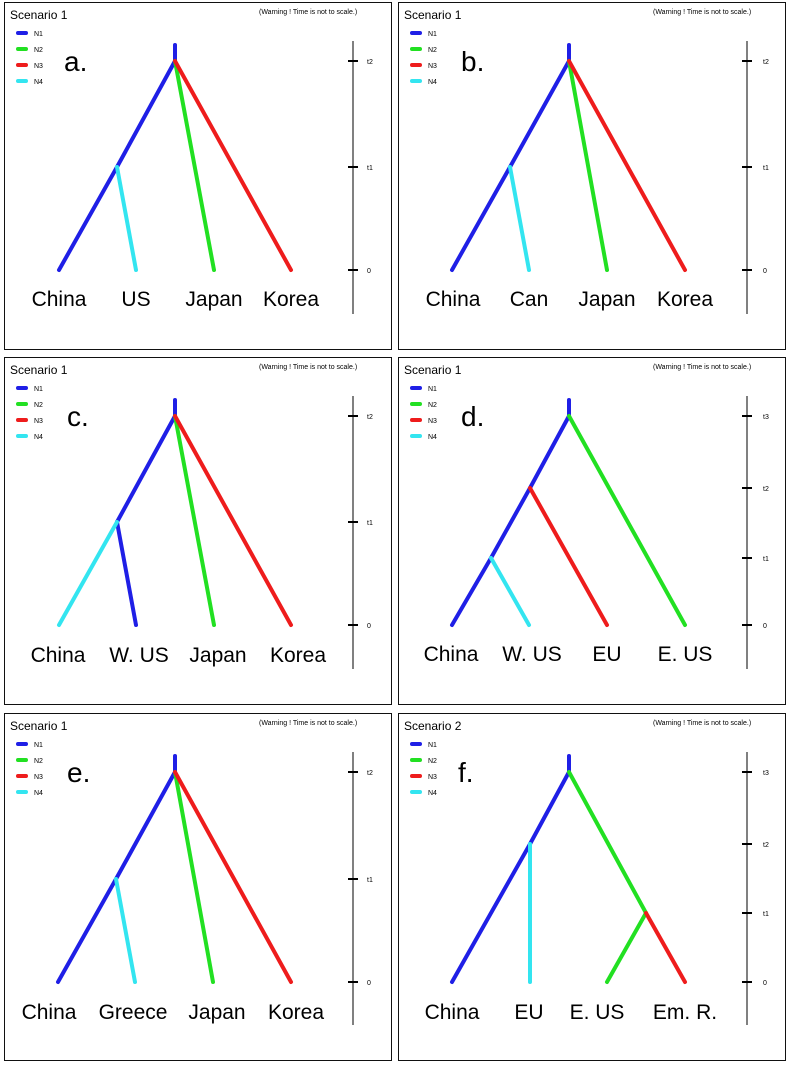 Image resolution: width=787 pixels, height=1066 pixels. Describe the element at coordinates (176, 299) in the screenshot. I see `leaf-labels: China US Japan Korea` at that location.